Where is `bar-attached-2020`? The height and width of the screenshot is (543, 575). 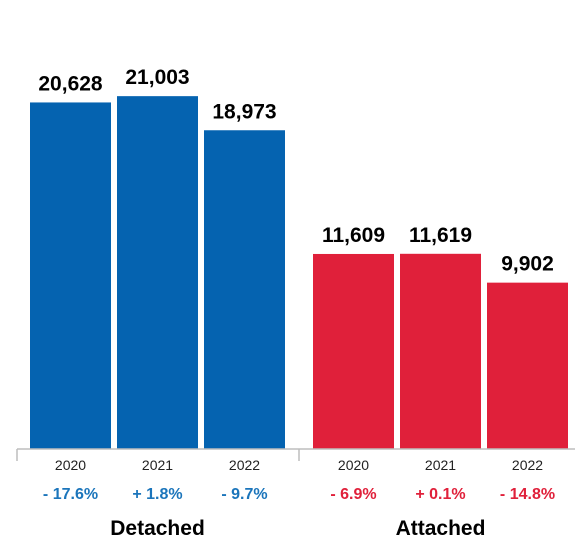 bar-attached-2020 is located at coordinates (353, 351).